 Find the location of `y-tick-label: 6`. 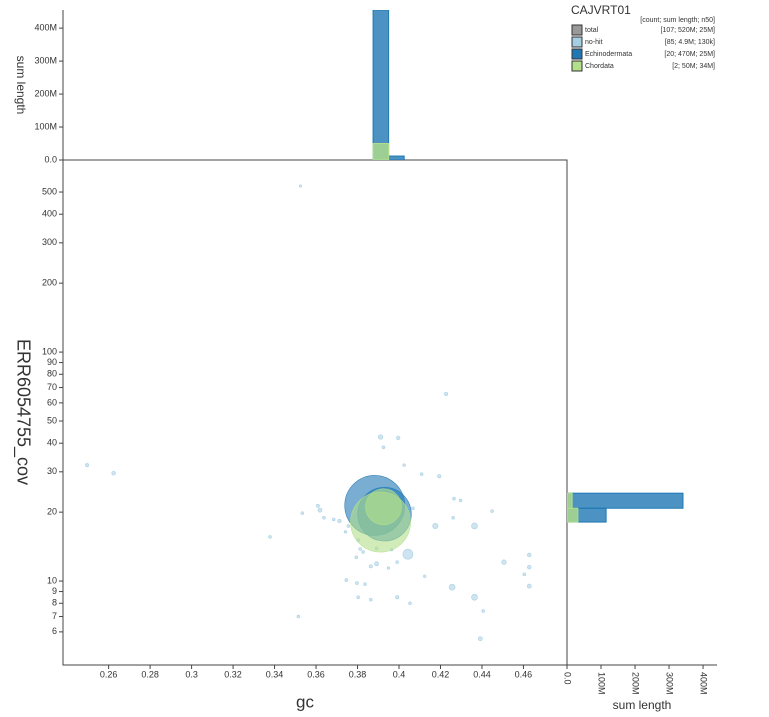

y-tick-label: 6 is located at coordinates (54, 631).